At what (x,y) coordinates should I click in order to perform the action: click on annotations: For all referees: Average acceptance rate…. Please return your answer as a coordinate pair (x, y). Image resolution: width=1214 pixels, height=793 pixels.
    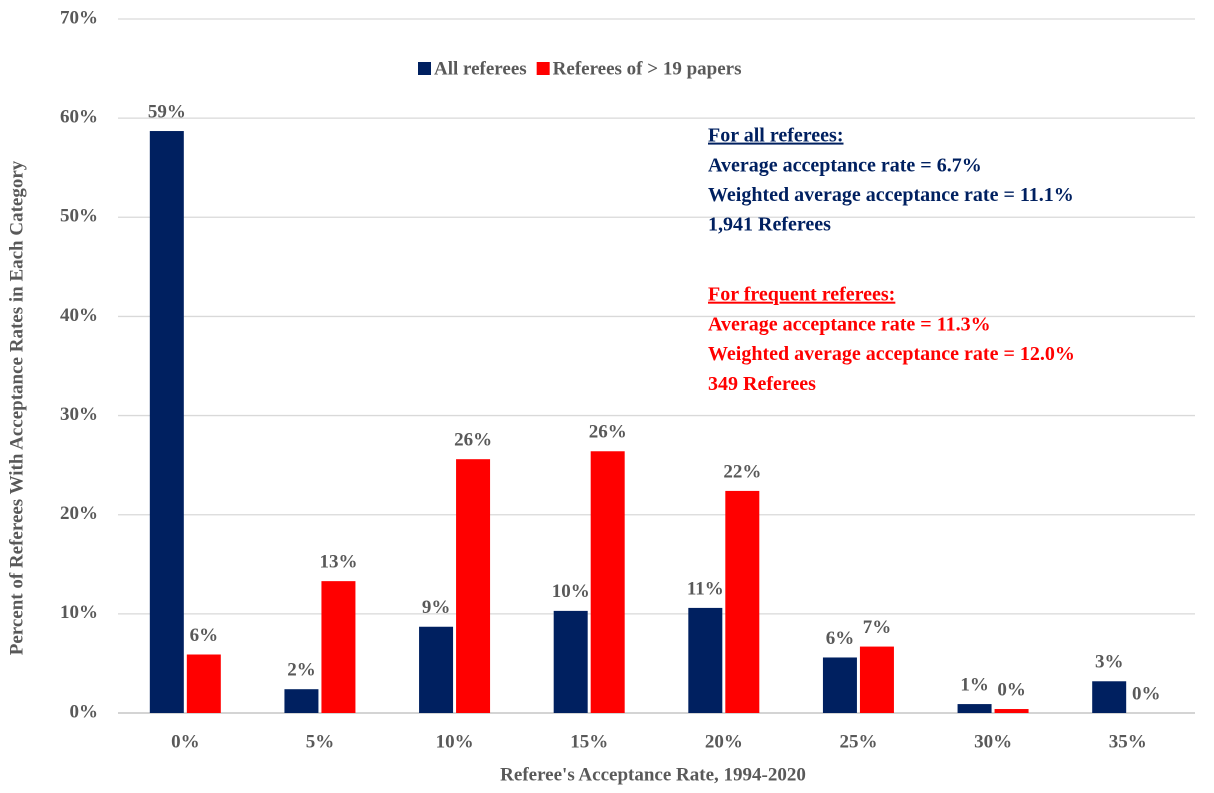
    Looking at the image, I should click on (891, 260).